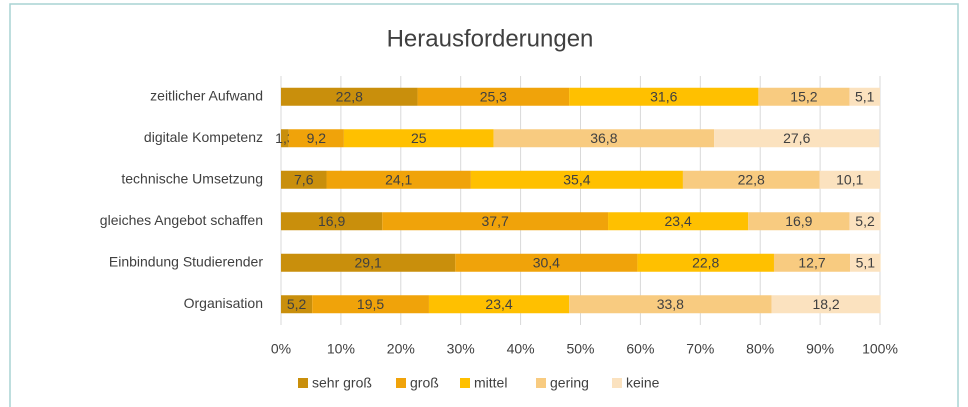 This screenshot has width=968, height=407. What do you see at coordinates (490, 38) in the screenshot?
I see `chart-title: Herausforderungen` at bounding box center [490, 38].